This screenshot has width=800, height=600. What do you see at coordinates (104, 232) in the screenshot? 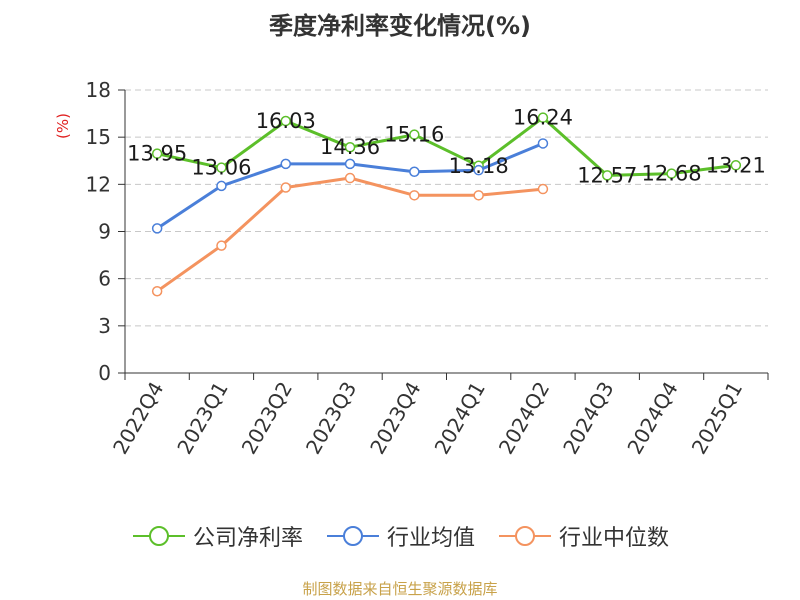
I see `y-tick-label: 9` at bounding box center [104, 232].